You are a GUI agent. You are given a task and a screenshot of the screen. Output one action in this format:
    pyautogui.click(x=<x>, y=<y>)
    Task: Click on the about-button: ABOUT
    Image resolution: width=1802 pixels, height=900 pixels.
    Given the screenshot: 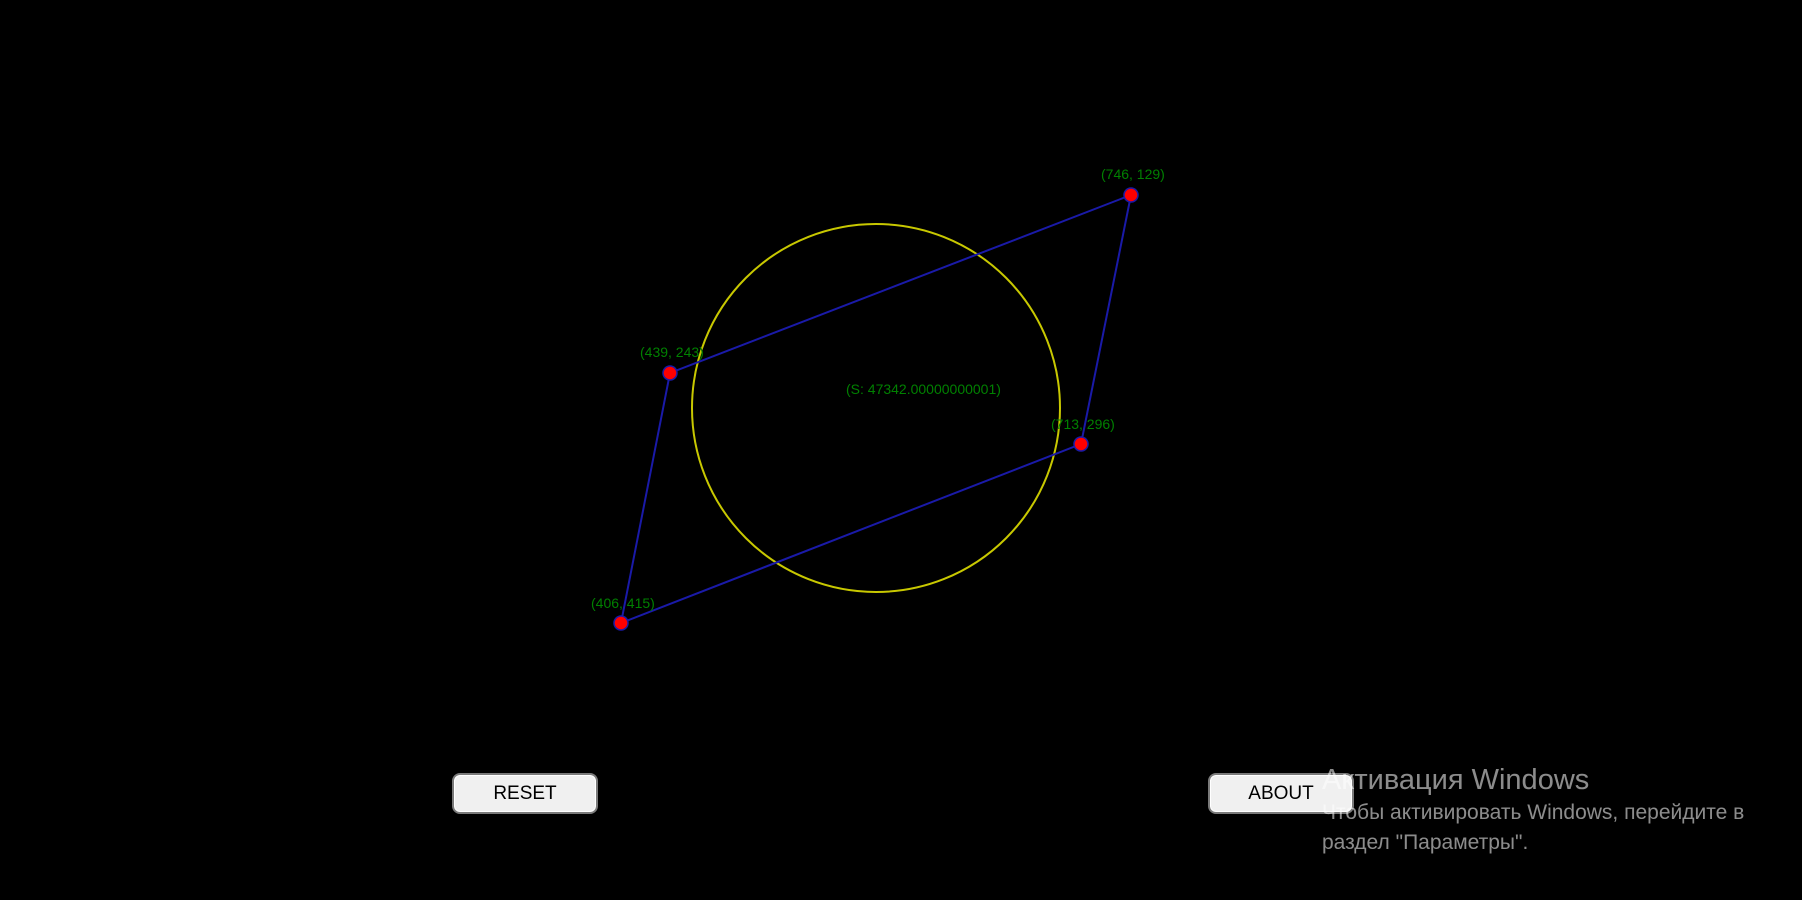 What is the action you would take?
    pyautogui.click(x=1281, y=793)
    